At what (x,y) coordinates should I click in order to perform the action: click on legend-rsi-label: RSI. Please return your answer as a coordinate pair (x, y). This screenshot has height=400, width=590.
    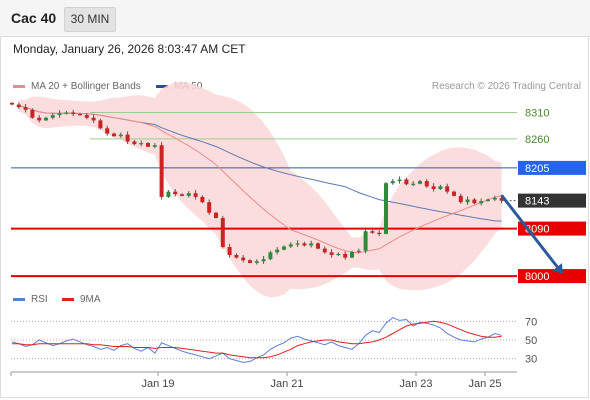
    Looking at the image, I should click on (39, 299).